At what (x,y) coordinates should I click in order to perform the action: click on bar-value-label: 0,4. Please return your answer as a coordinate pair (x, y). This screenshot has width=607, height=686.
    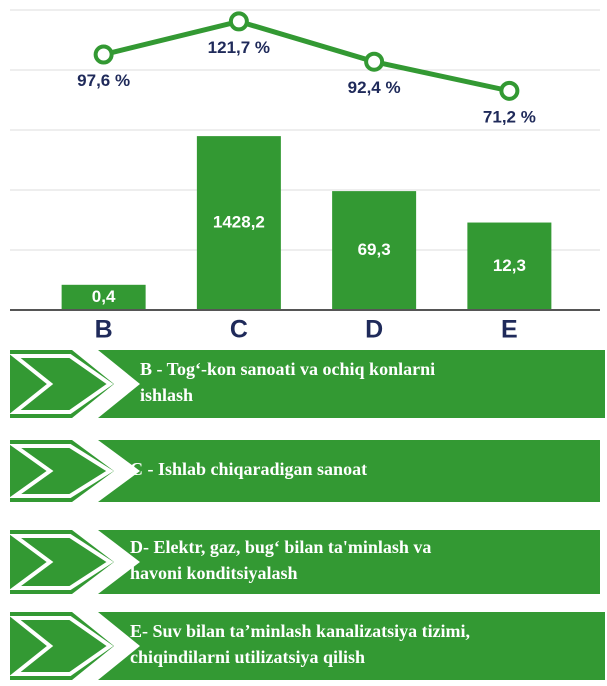
    Looking at the image, I should click on (104, 296).